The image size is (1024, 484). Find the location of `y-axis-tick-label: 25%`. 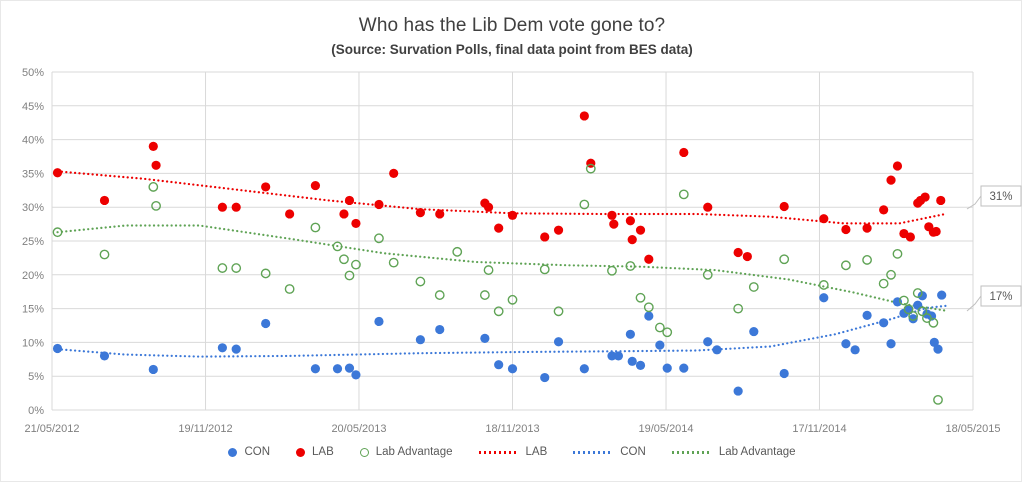

y-axis-tick-label: 25% is located at coordinates (33, 242).